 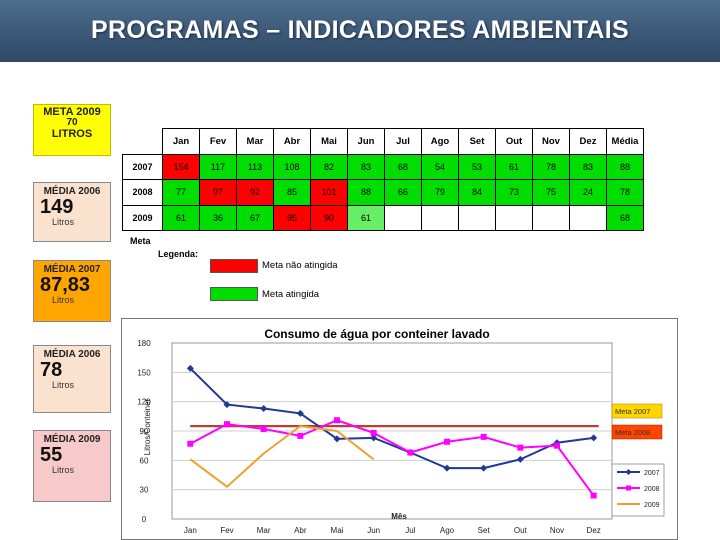 I want to click on table-cell: 108, so click(x=292, y=166).